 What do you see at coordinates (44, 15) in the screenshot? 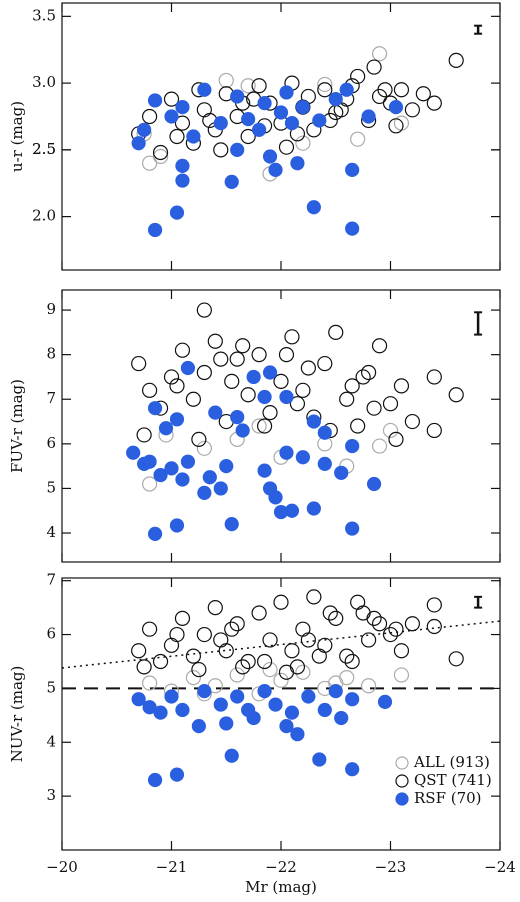
I see `y-tick-label: 3.5` at bounding box center [44, 15].